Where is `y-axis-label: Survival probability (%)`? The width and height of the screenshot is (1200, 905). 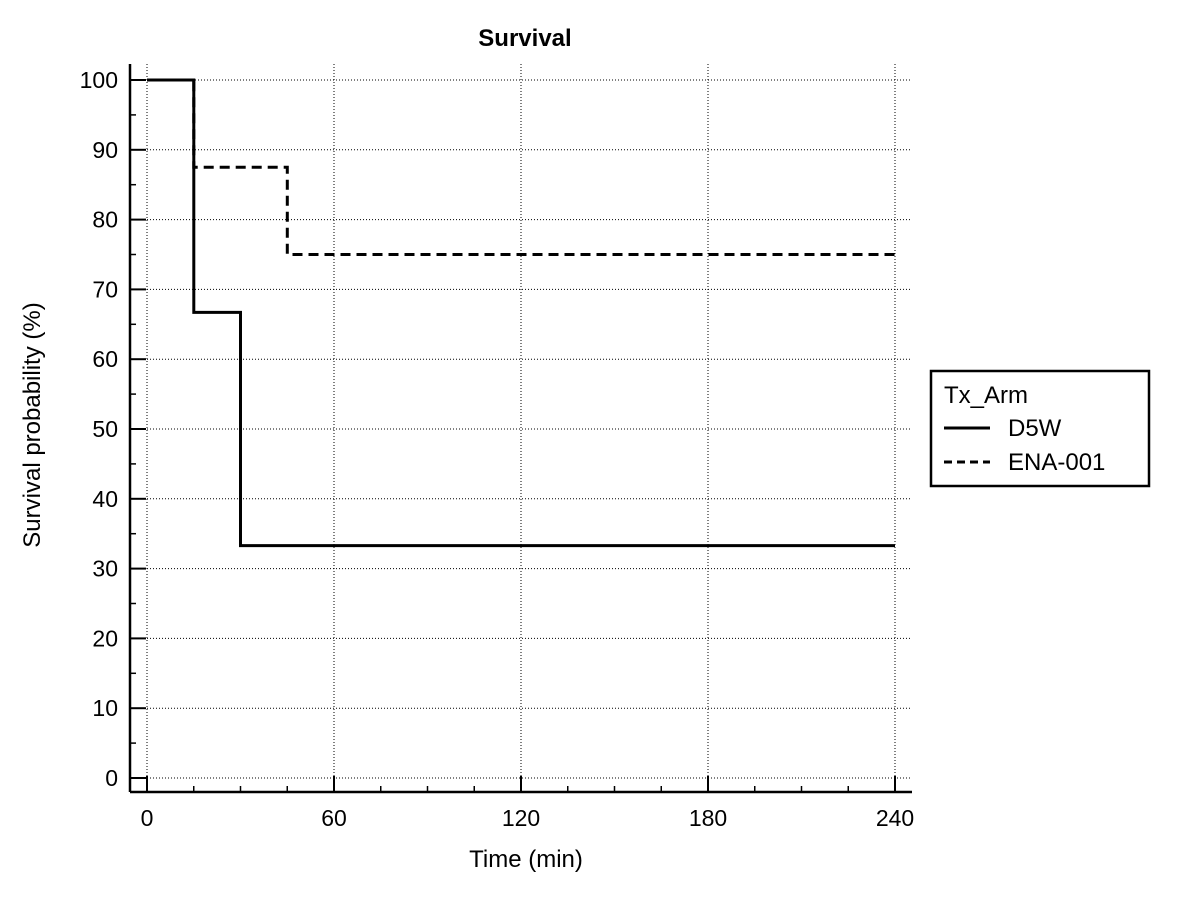
y-axis-label: Survival probability (%) is located at coordinates (32, 424).